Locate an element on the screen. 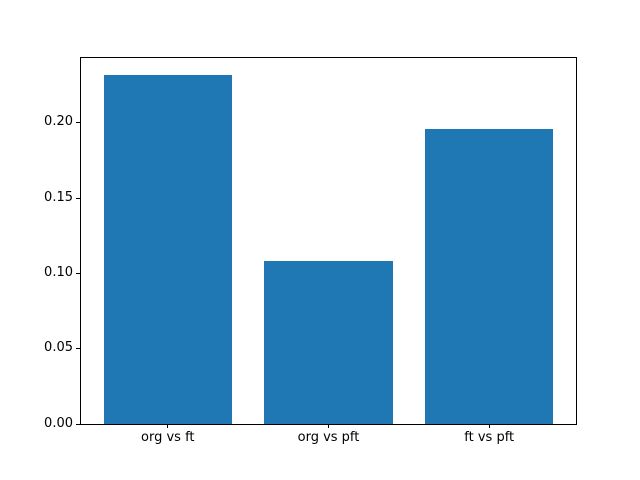 The height and width of the screenshot is (480, 640). x-tick-label: ft vs pft is located at coordinates (489, 437).